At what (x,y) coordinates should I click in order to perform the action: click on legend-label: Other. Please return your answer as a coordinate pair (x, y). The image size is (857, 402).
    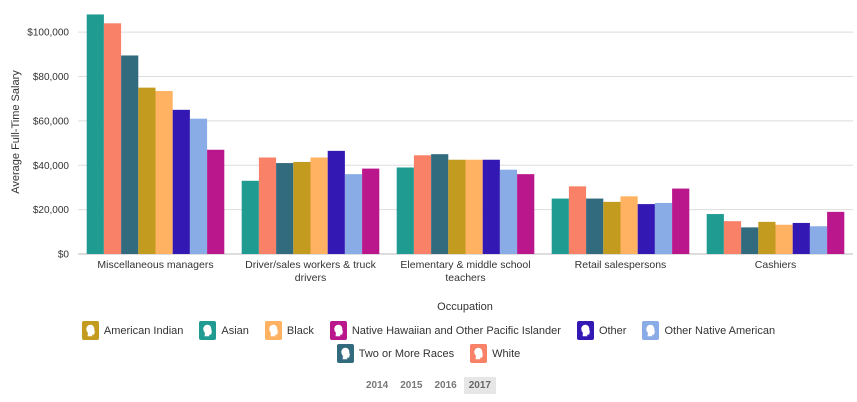
    Looking at the image, I should click on (612, 330).